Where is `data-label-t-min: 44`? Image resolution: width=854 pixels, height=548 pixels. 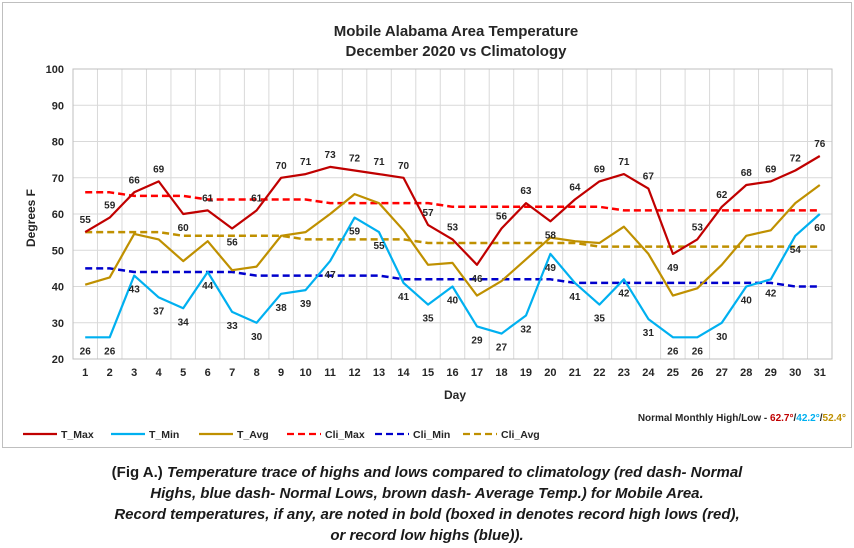
data-label-t-min: 44 is located at coordinates (208, 286).